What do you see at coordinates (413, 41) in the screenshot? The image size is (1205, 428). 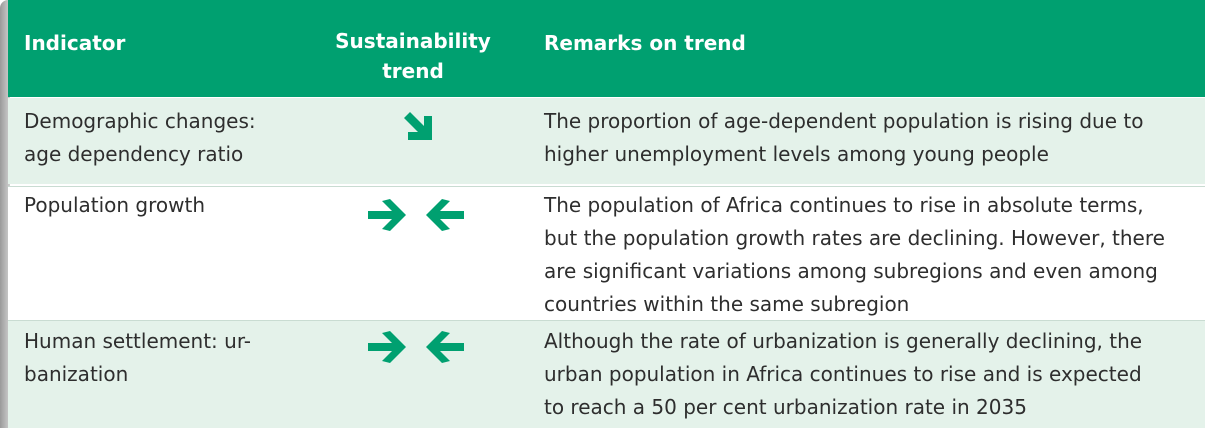 I see `header-line: Sustainability` at bounding box center [413, 41].